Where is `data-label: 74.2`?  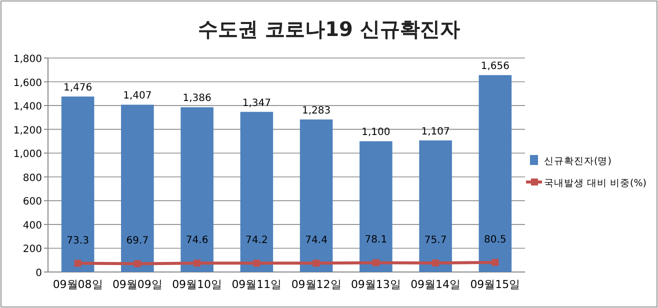
data-label: 74.2 is located at coordinates (257, 240).